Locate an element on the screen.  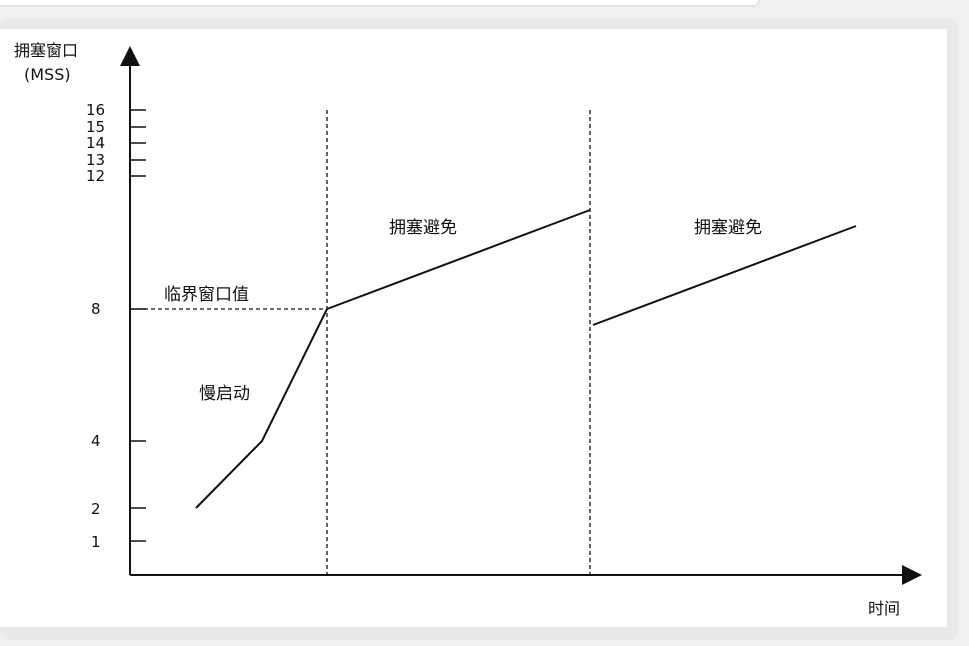
y-tick-label-1: 1 is located at coordinates (96, 542).